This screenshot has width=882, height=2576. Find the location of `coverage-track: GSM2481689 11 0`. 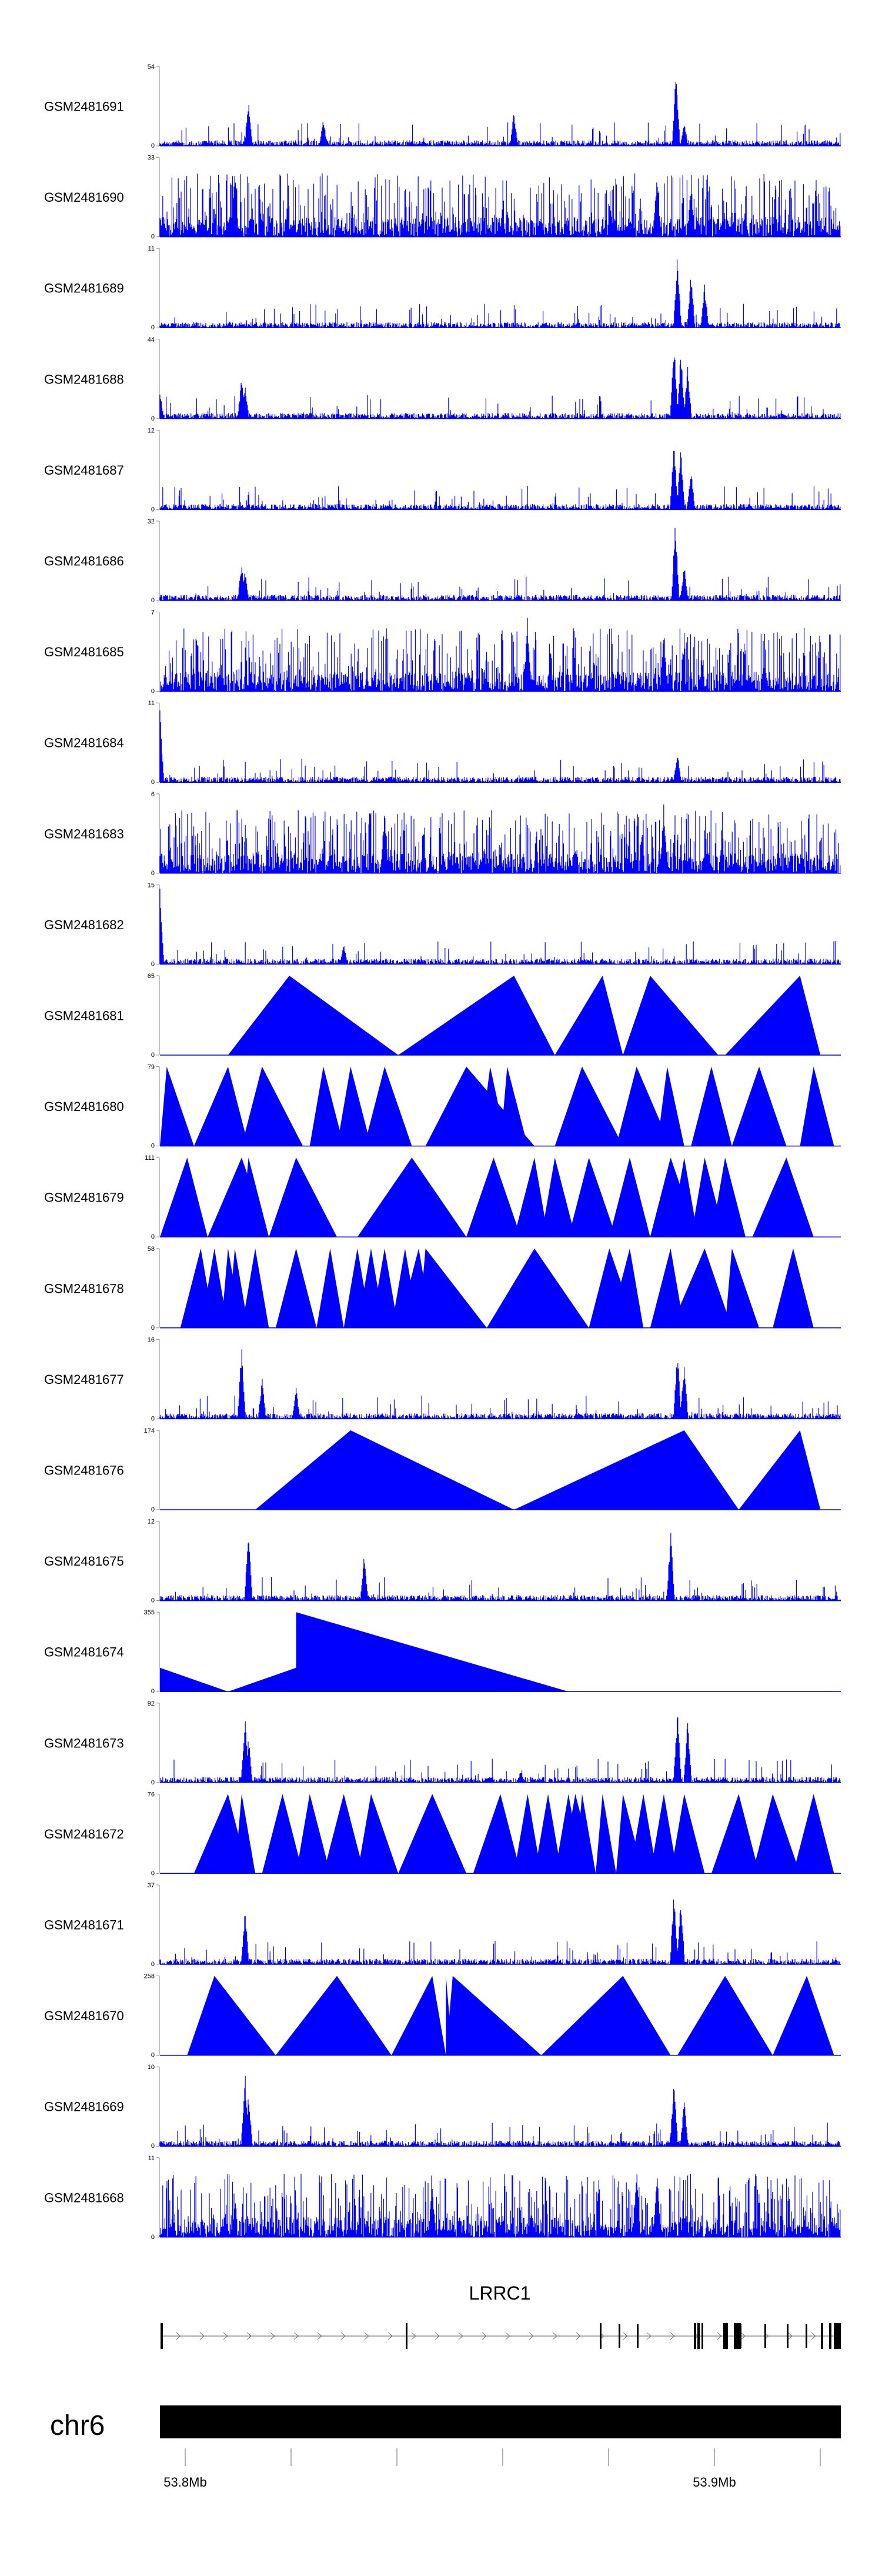

coverage-track: GSM2481689 11 0 is located at coordinates (442, 288).